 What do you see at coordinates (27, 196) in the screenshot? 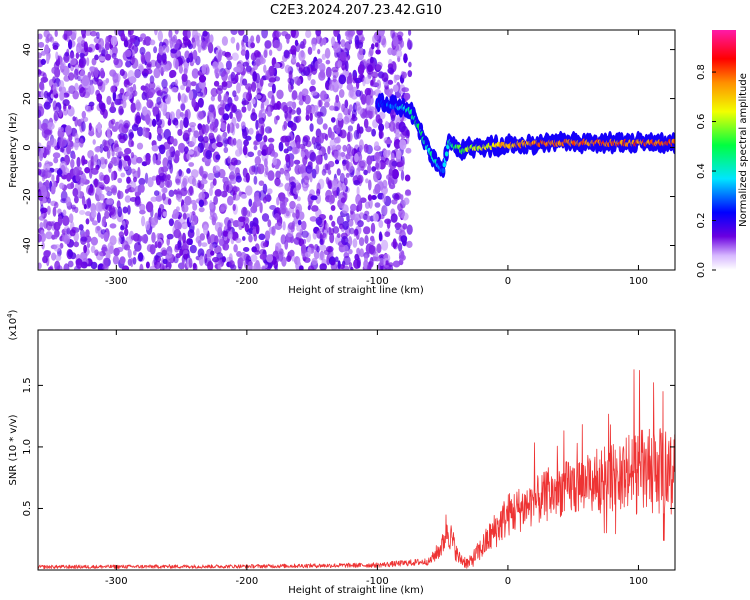
I see `top-ytick-label: -20` at bounding box center [27, 196].